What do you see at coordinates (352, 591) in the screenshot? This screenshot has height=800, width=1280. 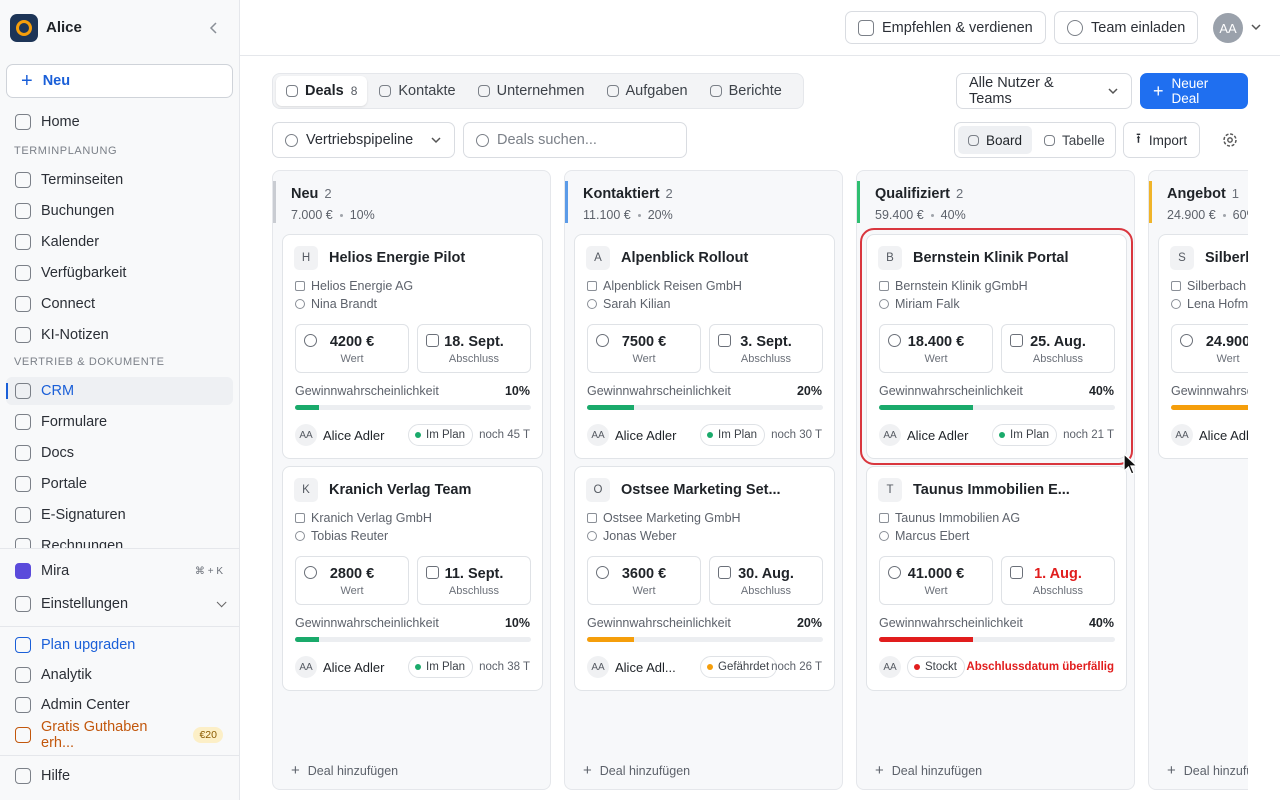 I see `value-label: Wert` at bounding box center [352, 591].